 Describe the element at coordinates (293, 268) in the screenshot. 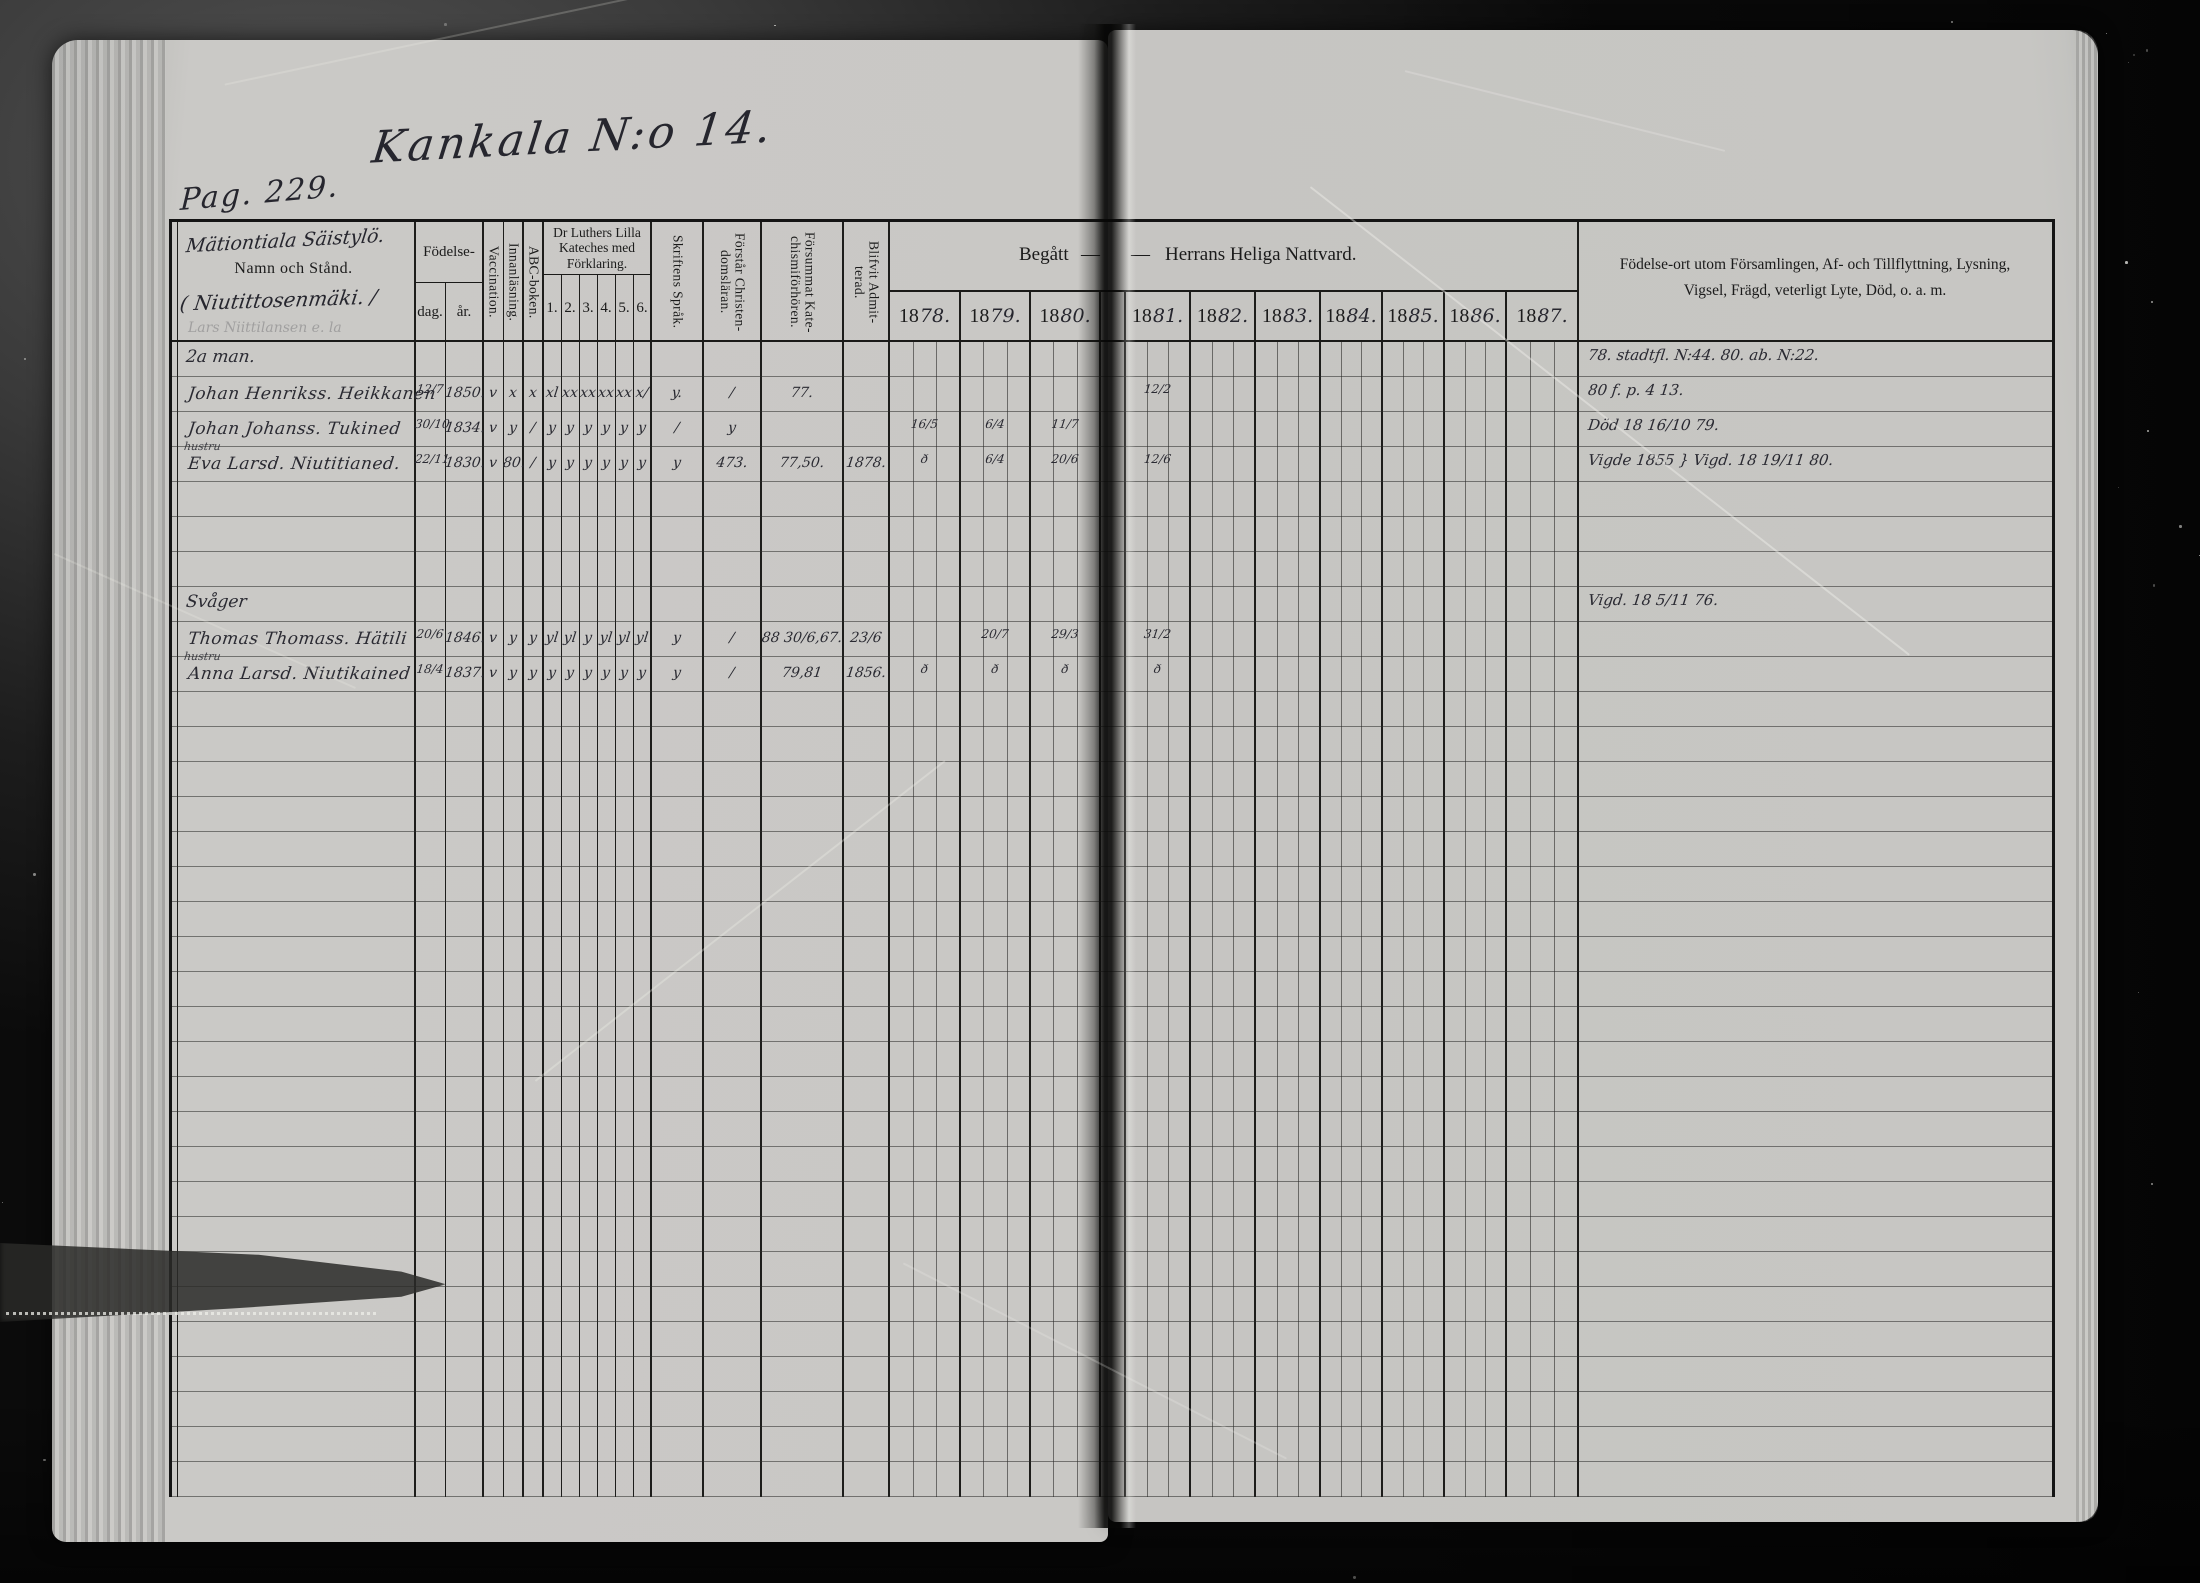

I see `name-col-printed-label: Namn och Stånd.` at that location.